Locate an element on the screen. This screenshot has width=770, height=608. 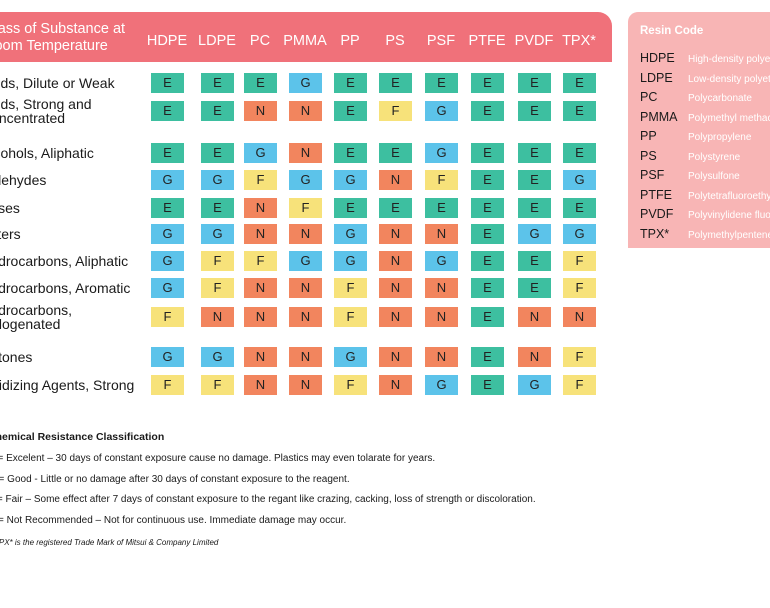
resin-name: Polymethyl methacrylate is located at coordinates (729, 118).